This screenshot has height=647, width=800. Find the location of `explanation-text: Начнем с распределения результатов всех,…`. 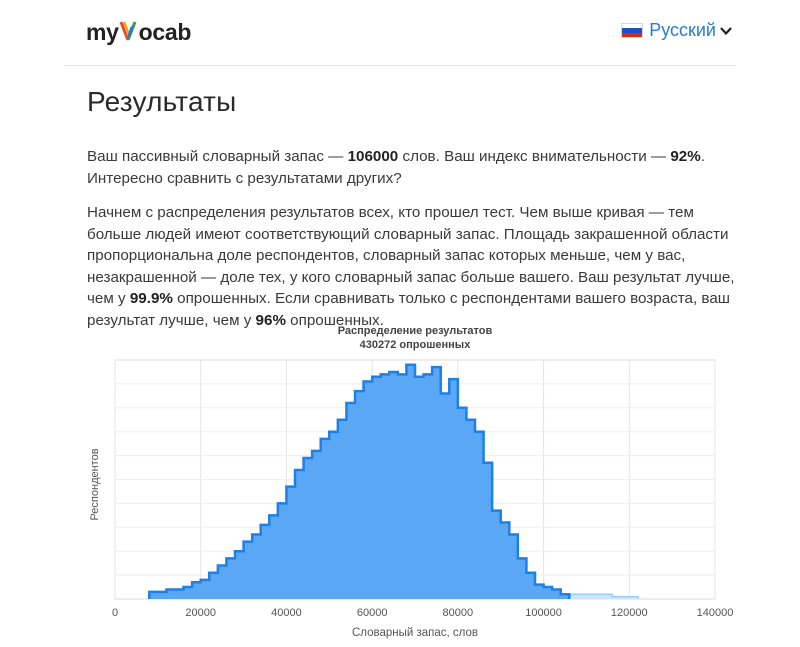

explanation-text: Начнем с распределения результатов всех,… is located at coordinates (411, 255).